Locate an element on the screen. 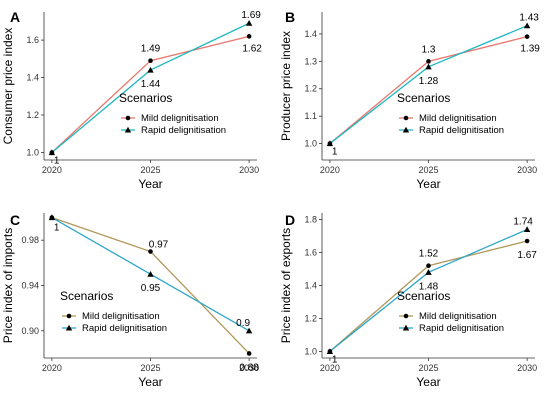  data-label: 1.44 is located at coordinates (151, 84).